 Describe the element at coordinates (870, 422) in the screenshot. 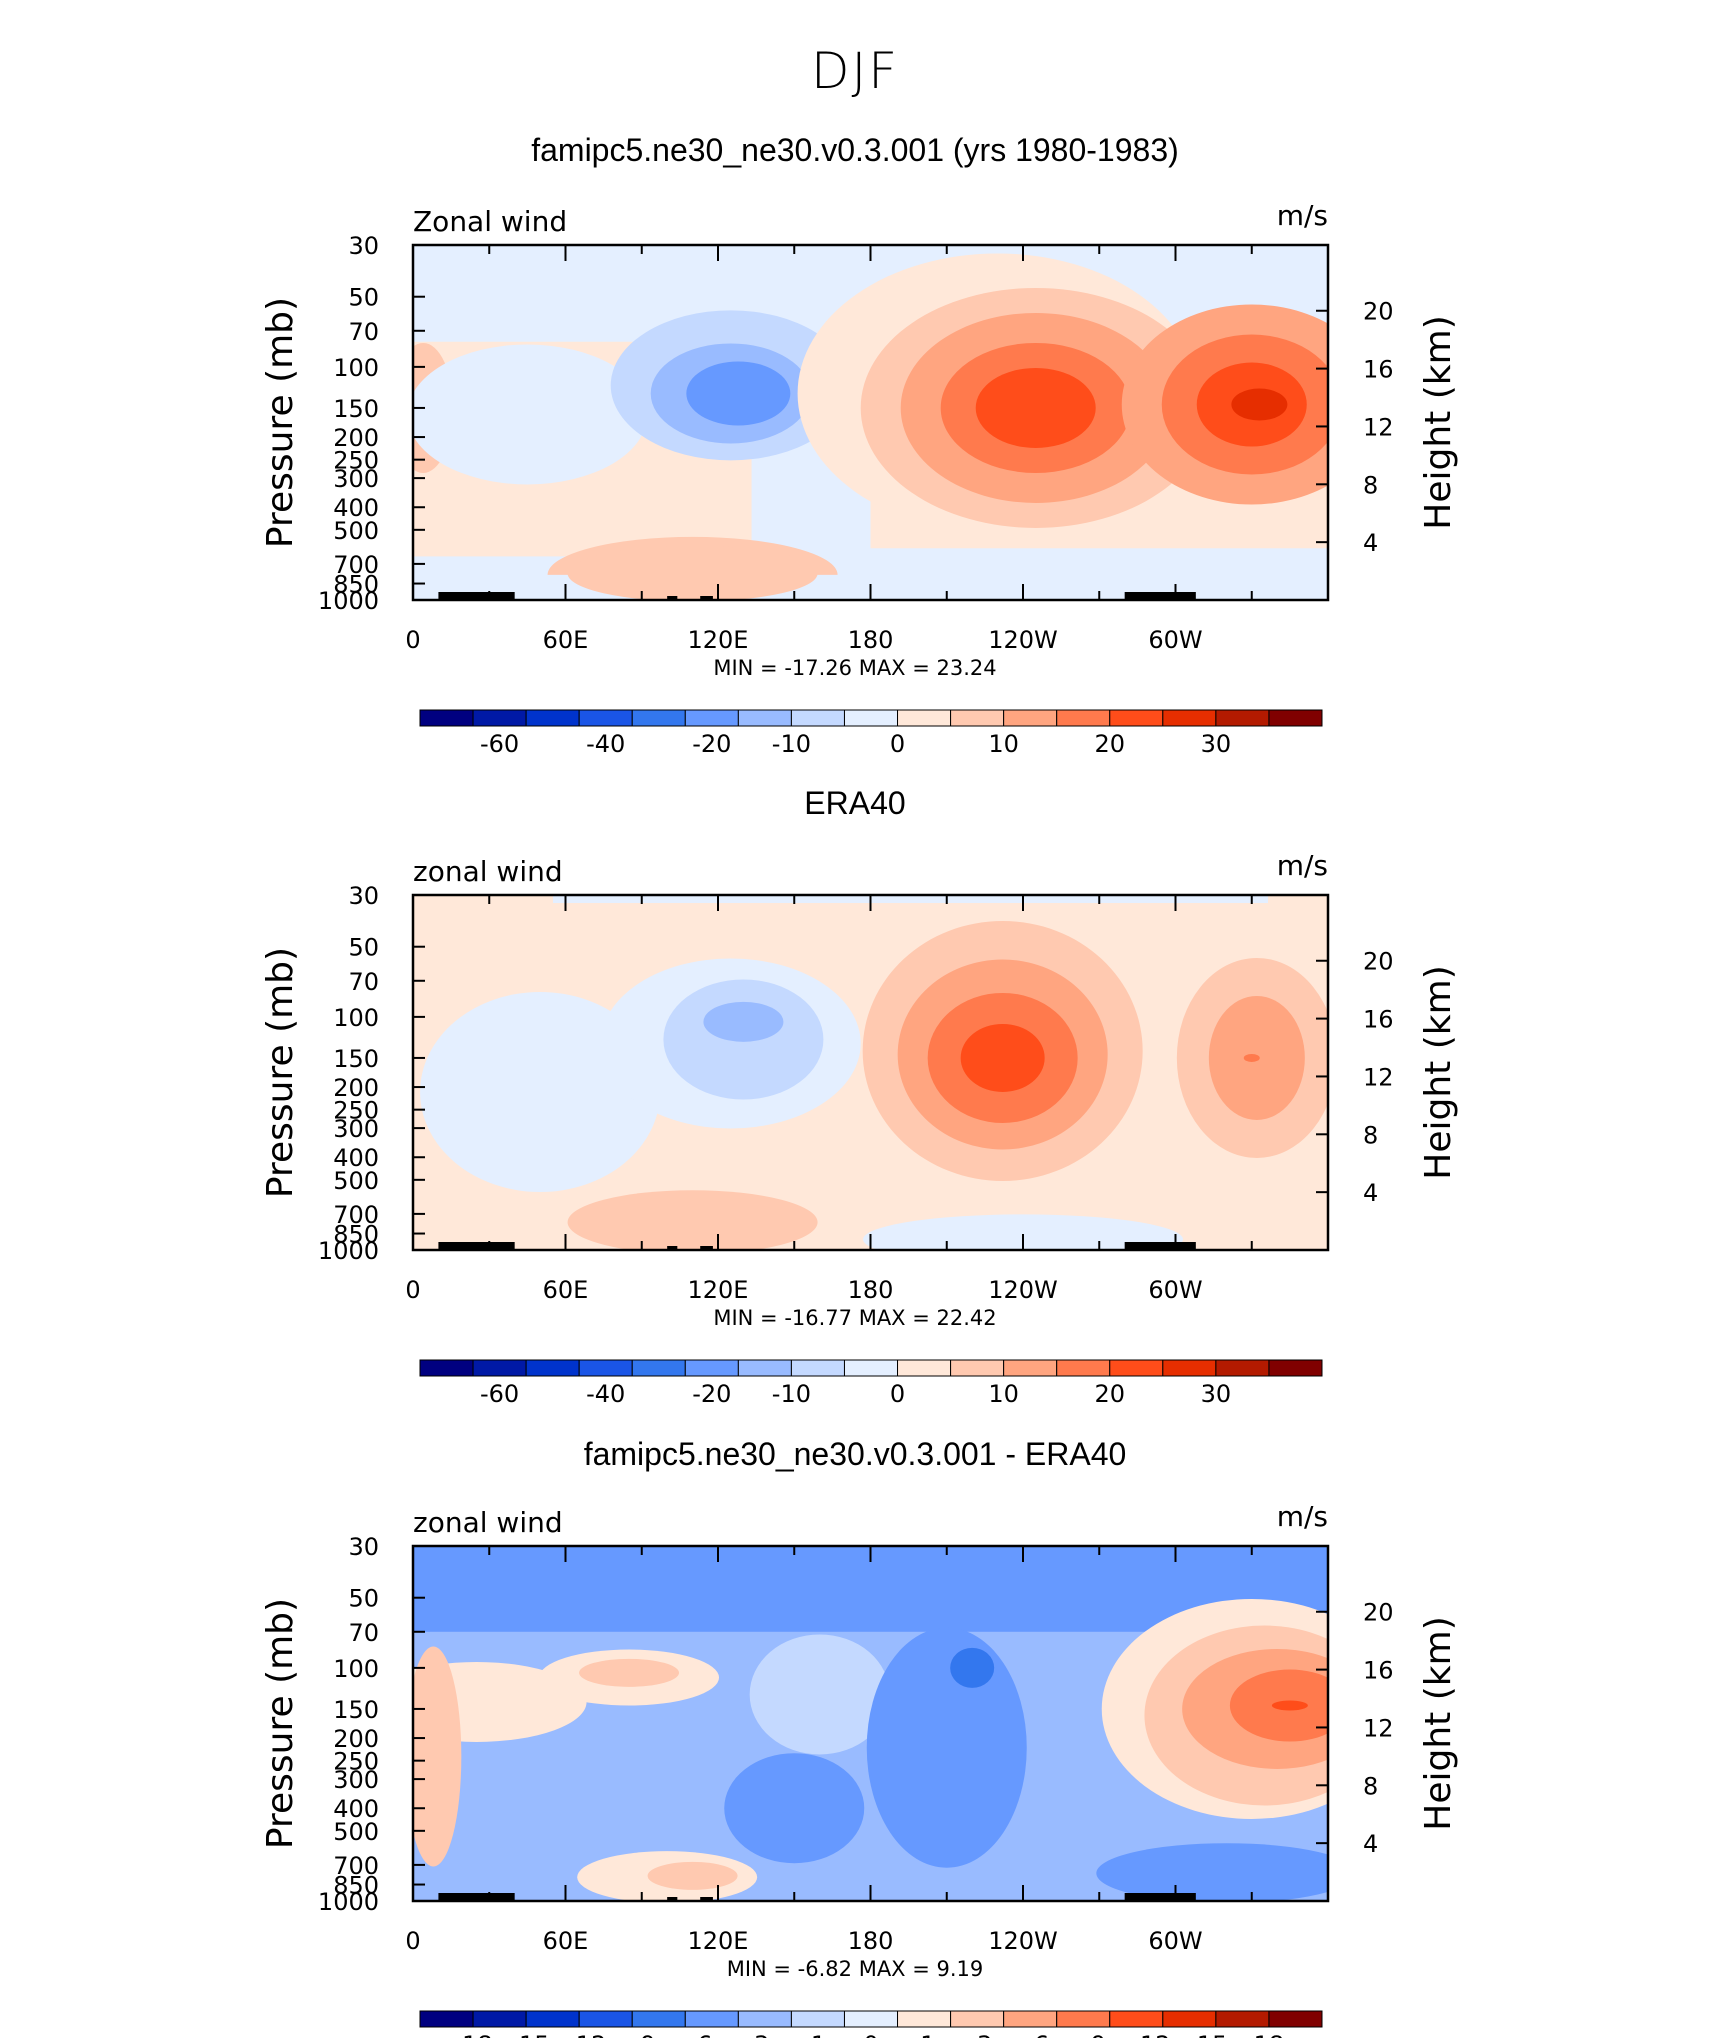

I see `contour-field` at that location.